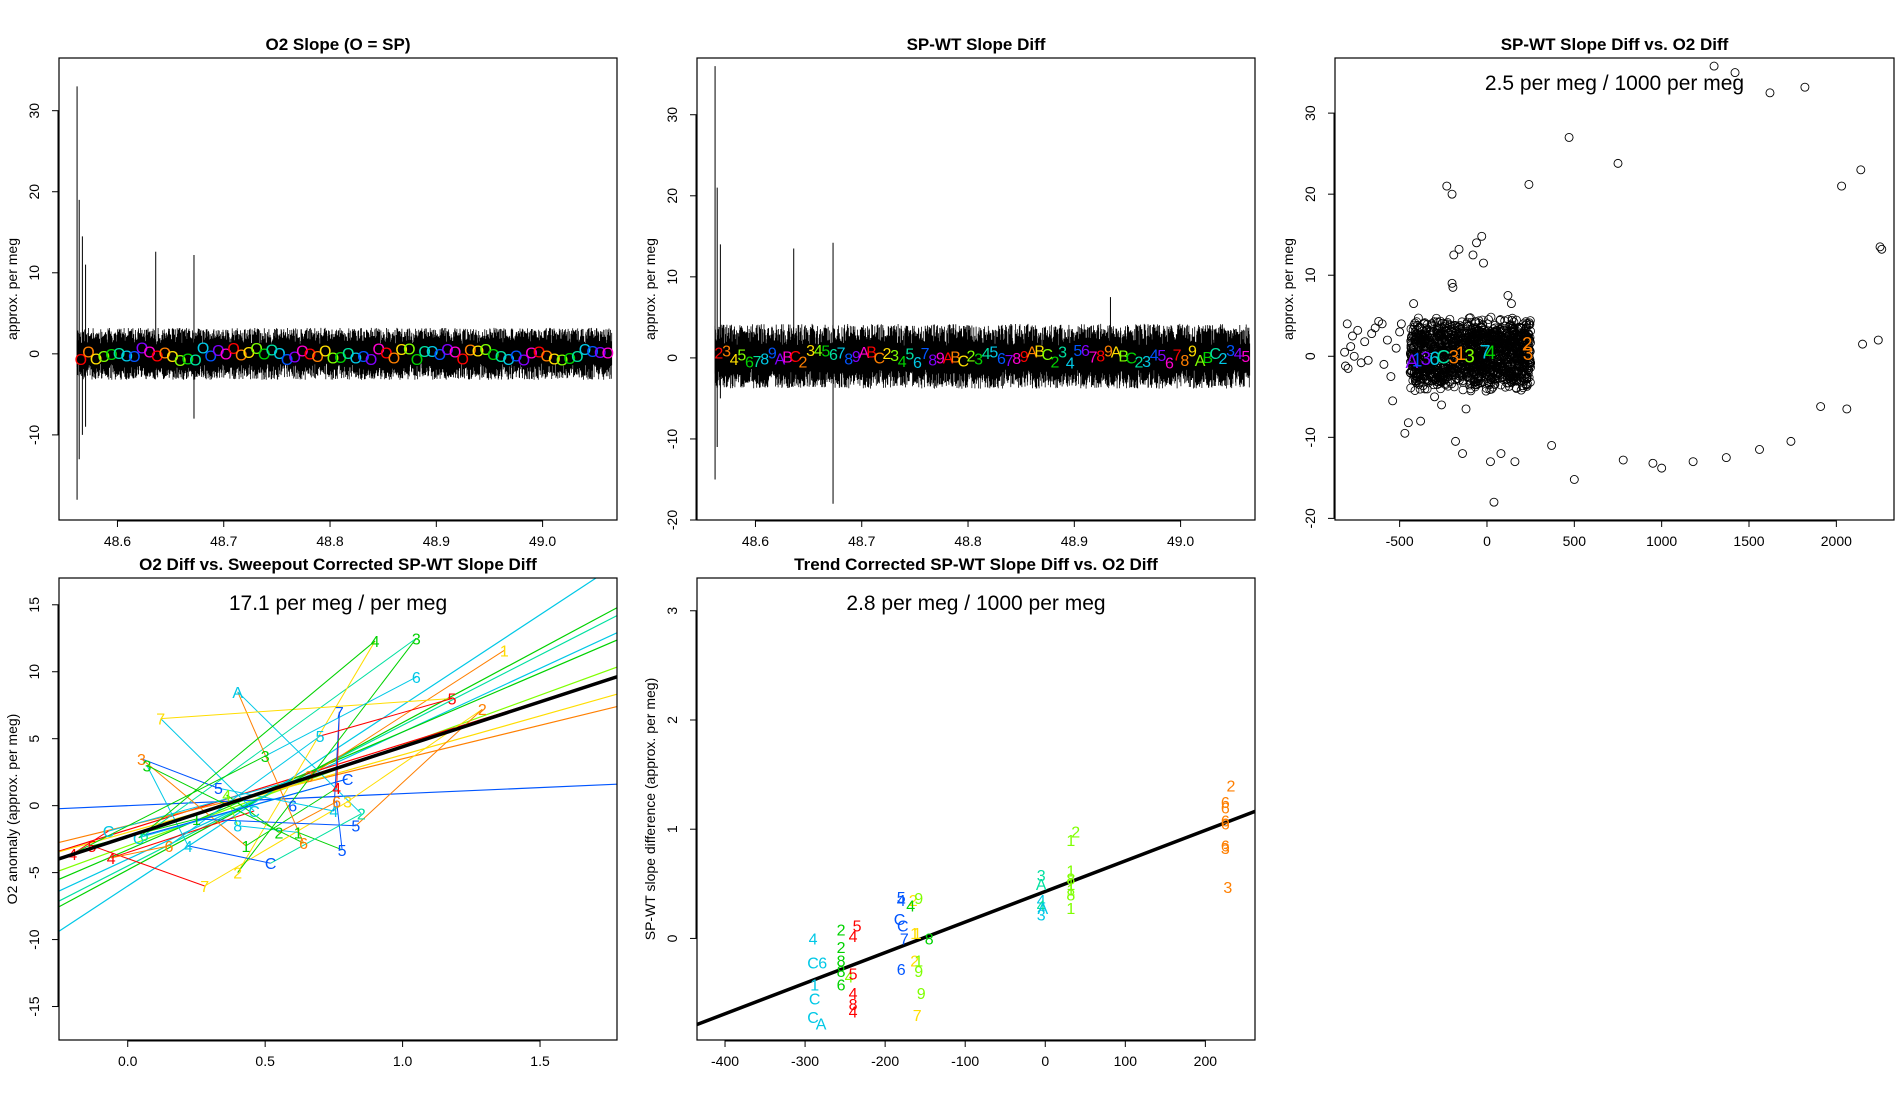  What do you see at coordinates (540, 1061) in the screenshot?
I see `x-tick-label: 1.5` at bounding box center [540, 1061].